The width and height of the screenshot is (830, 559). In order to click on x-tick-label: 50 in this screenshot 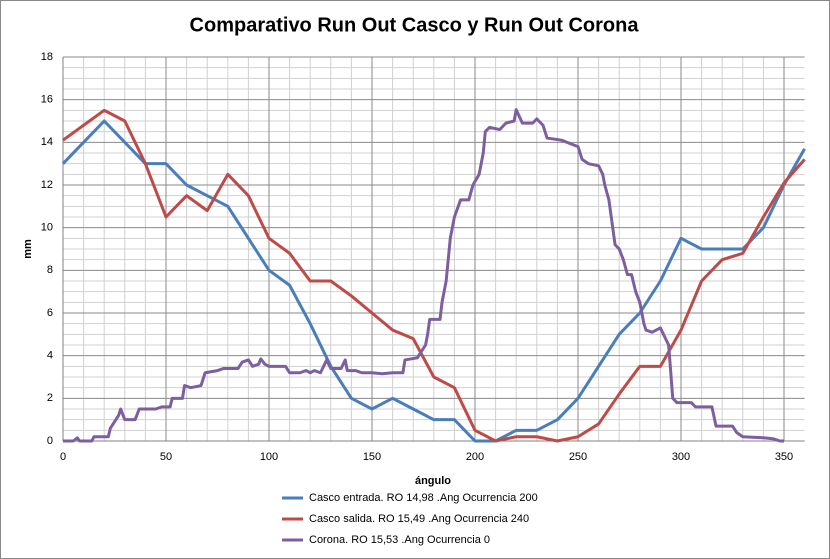, I will do `click(166, 457)`.